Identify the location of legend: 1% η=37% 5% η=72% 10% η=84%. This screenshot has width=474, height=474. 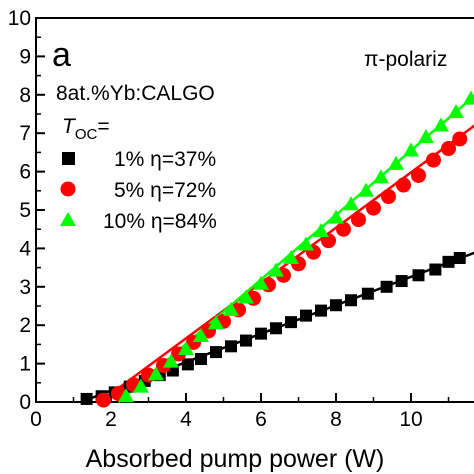
(138, 190).